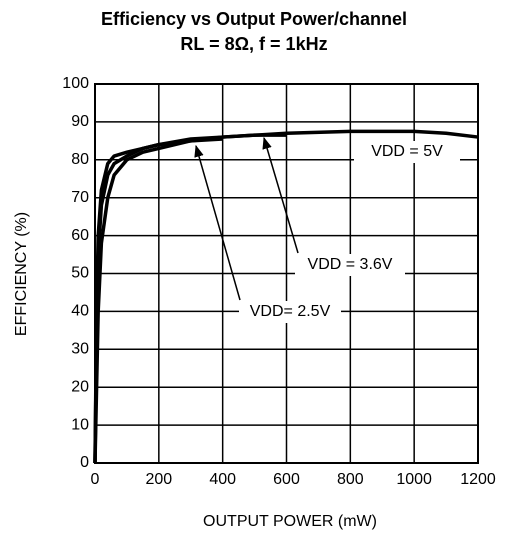  What do you see at coordinates (80, 197) in the screenshot?
I see `y-tick-label: 70` at bounding box center [80, 197].